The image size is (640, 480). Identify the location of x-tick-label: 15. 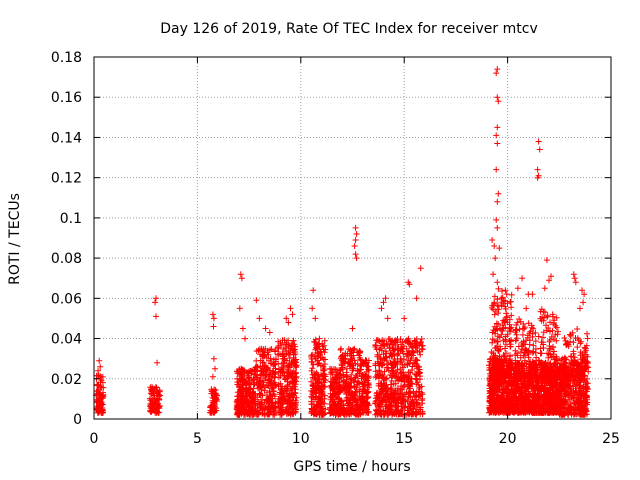
(404, 439).